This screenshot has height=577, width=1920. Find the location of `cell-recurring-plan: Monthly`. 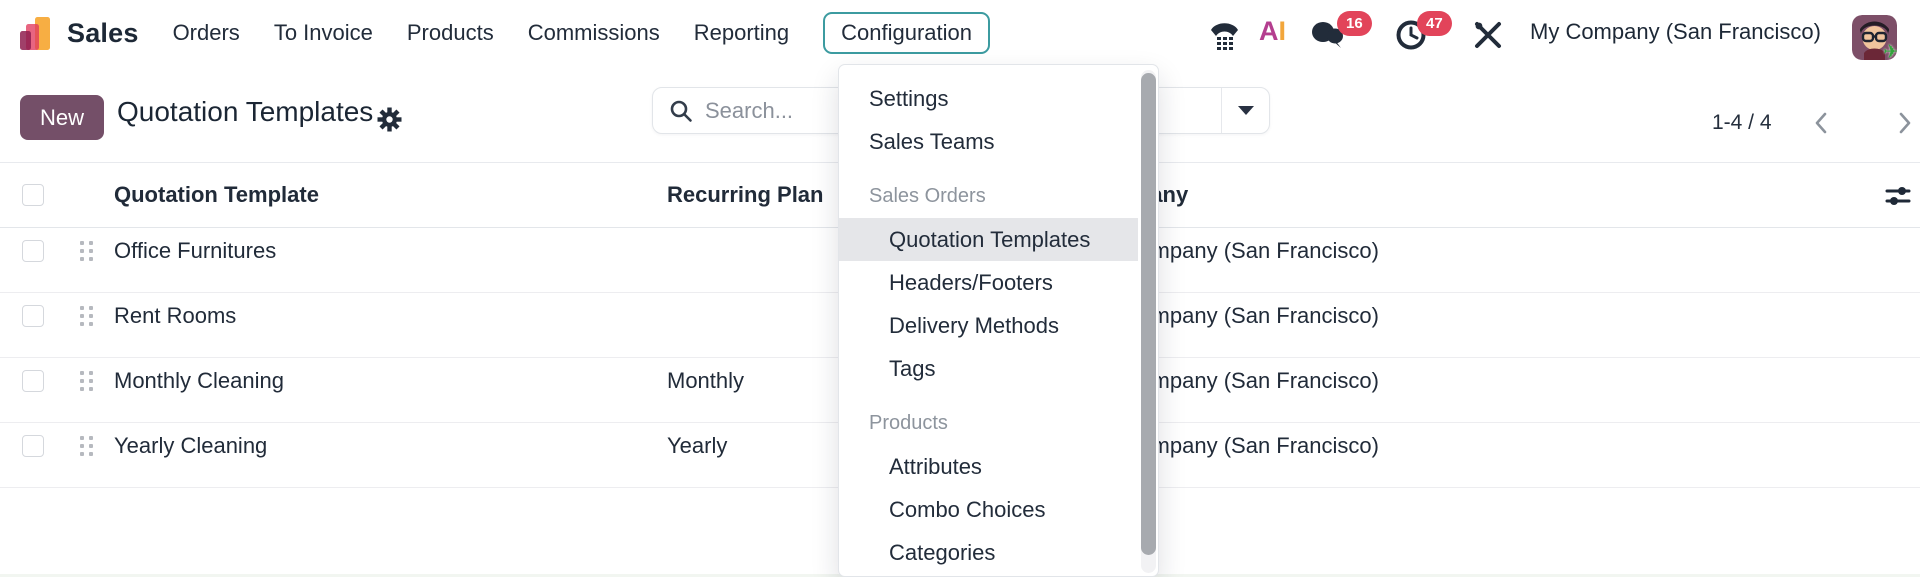

cell-recurring-plan: Monthly is located at coordinates (706, 380).